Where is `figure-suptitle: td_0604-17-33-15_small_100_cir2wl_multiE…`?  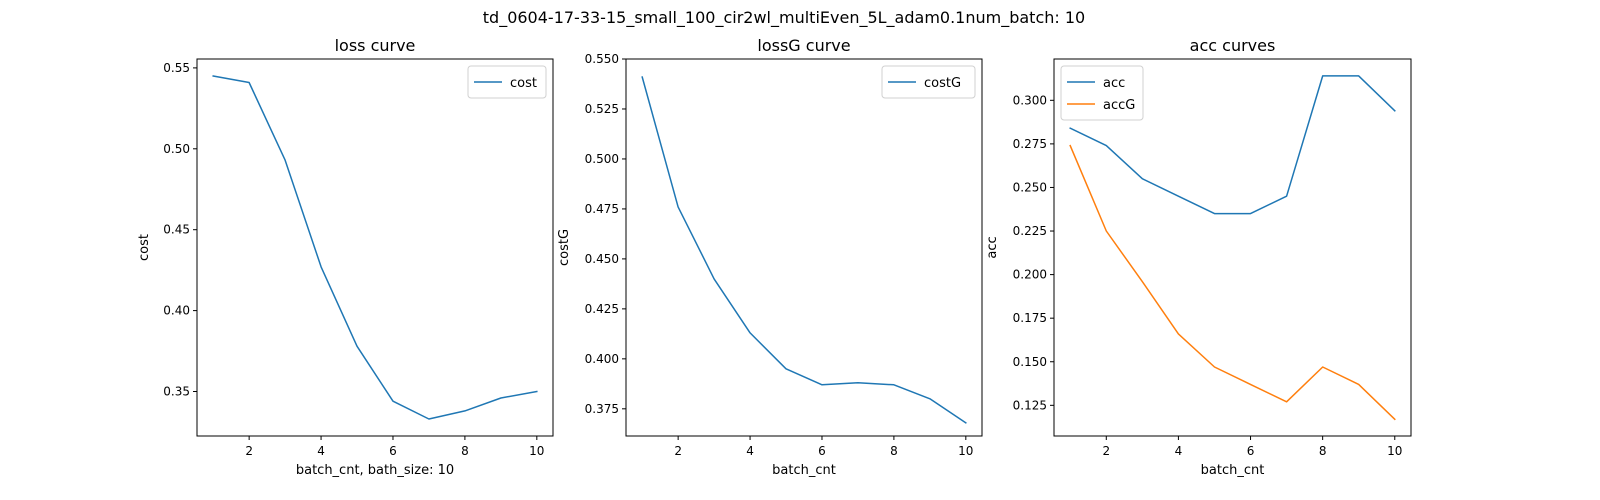 figure-suptitle: td_0604-17-33-15_small_100_cir2wl_multiE… is located at coordinates (784, 18).